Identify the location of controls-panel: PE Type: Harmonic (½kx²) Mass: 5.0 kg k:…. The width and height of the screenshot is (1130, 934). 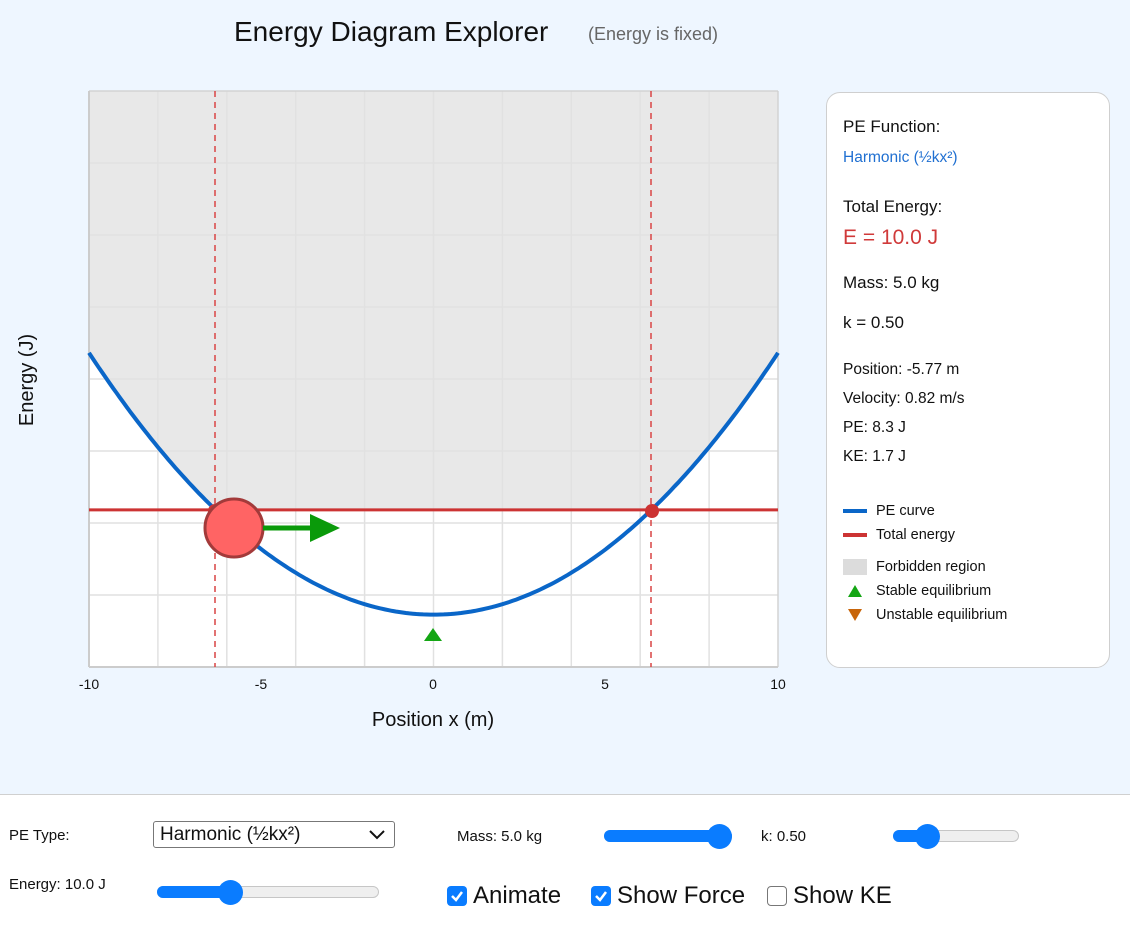
(565, 865).